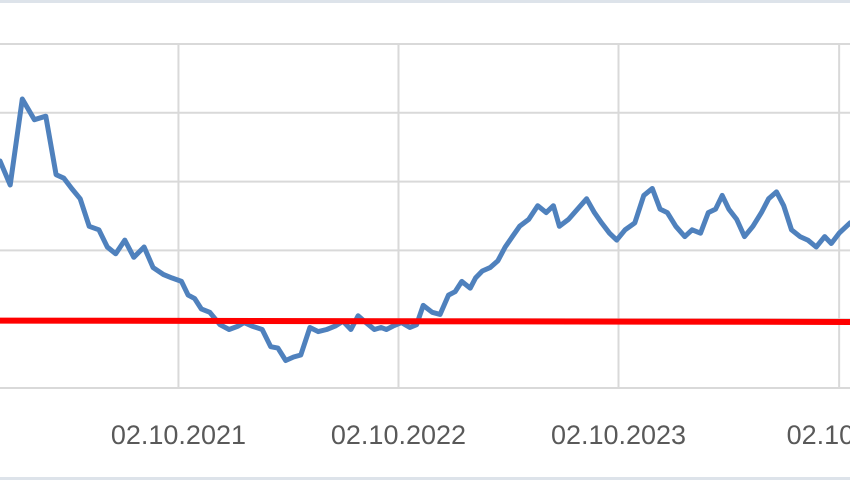 This screenshot has height=480, width=850. I want to click on bottom-border, so click(425, 478).